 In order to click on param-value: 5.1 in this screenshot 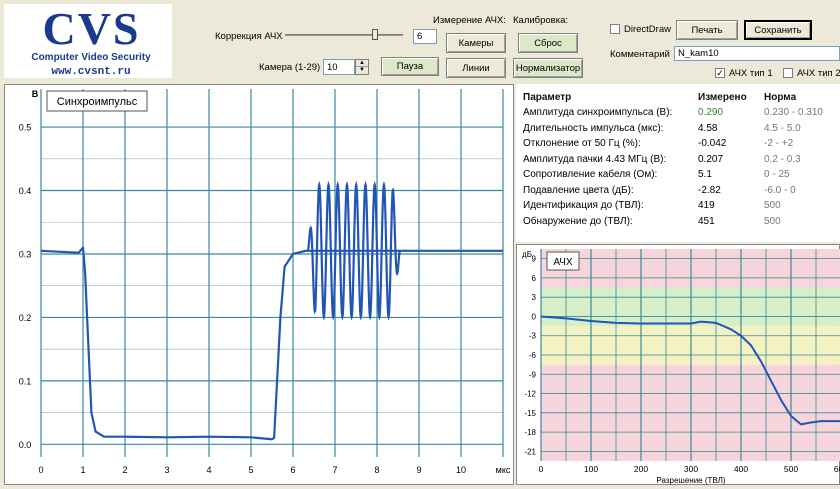, I will do `click(705, 174)`.